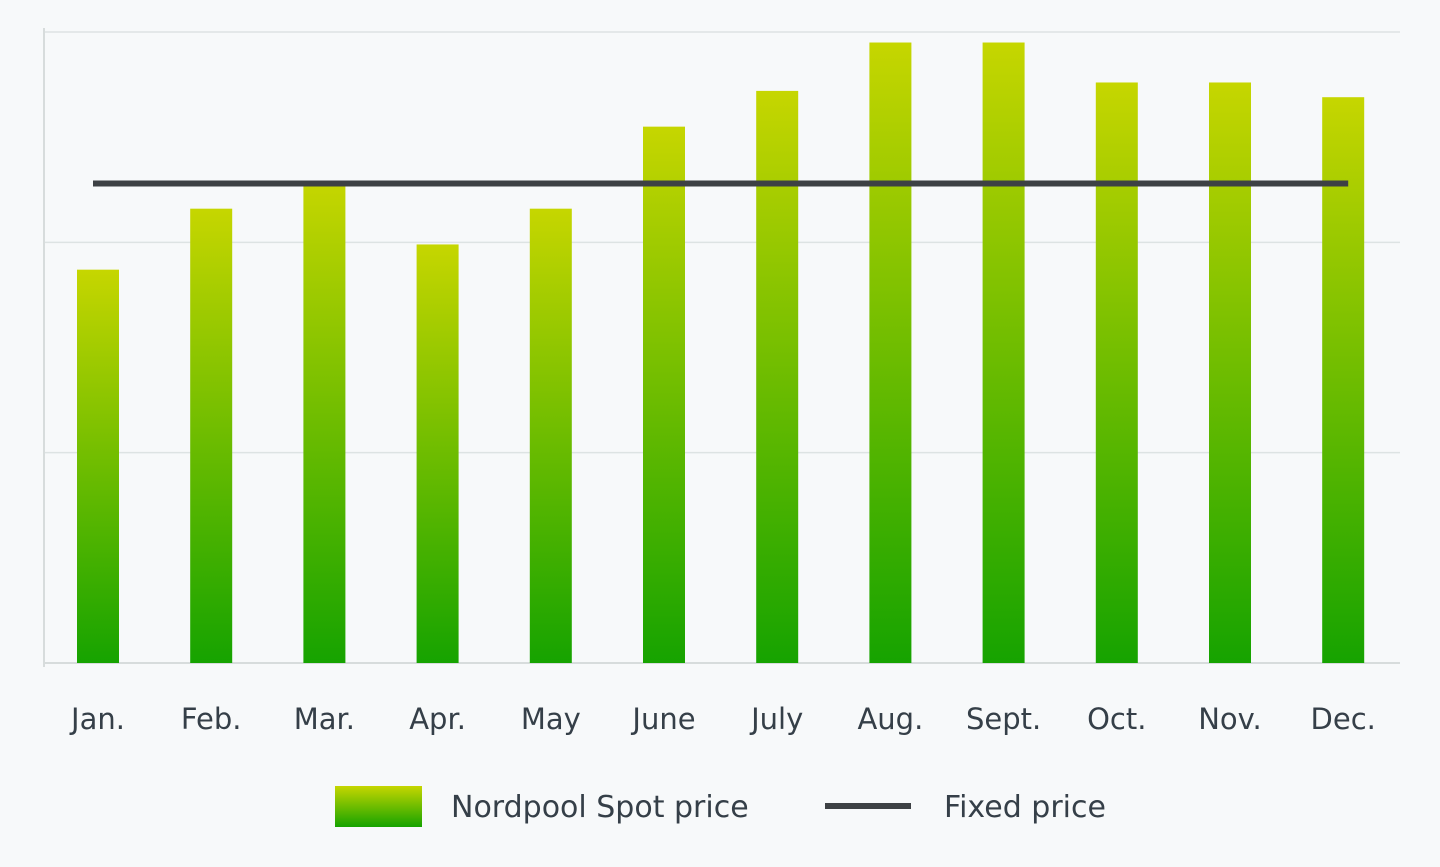 This screenshot has width=1440, height=867. What do you see at coordinates (1116, 373) in the screenshot?
I see `bar-oct` at bounding box center [1116, 373].